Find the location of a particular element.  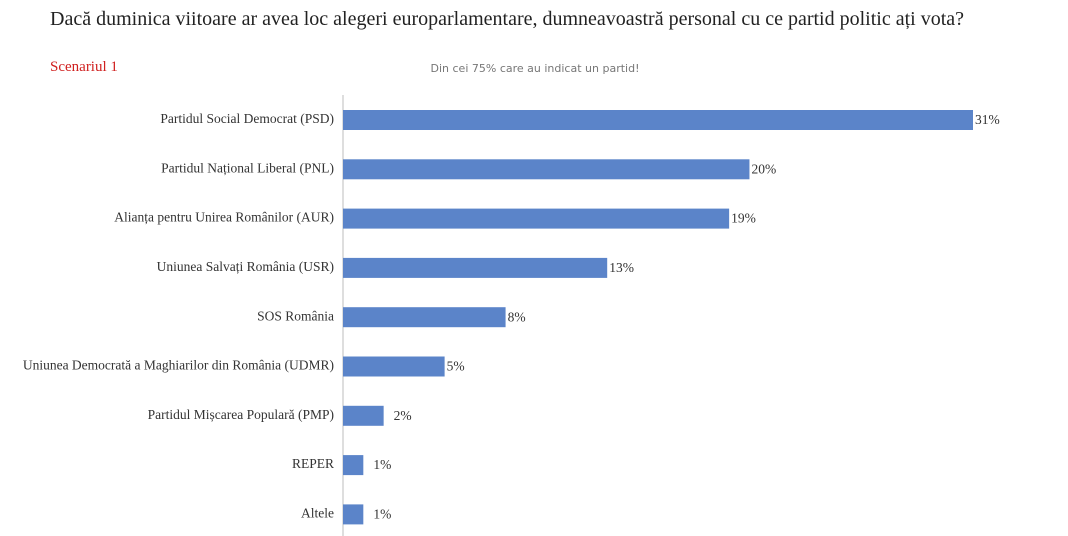

category-label: Partidul Național Liberal (PNL) is located at coordinates (247, 167).